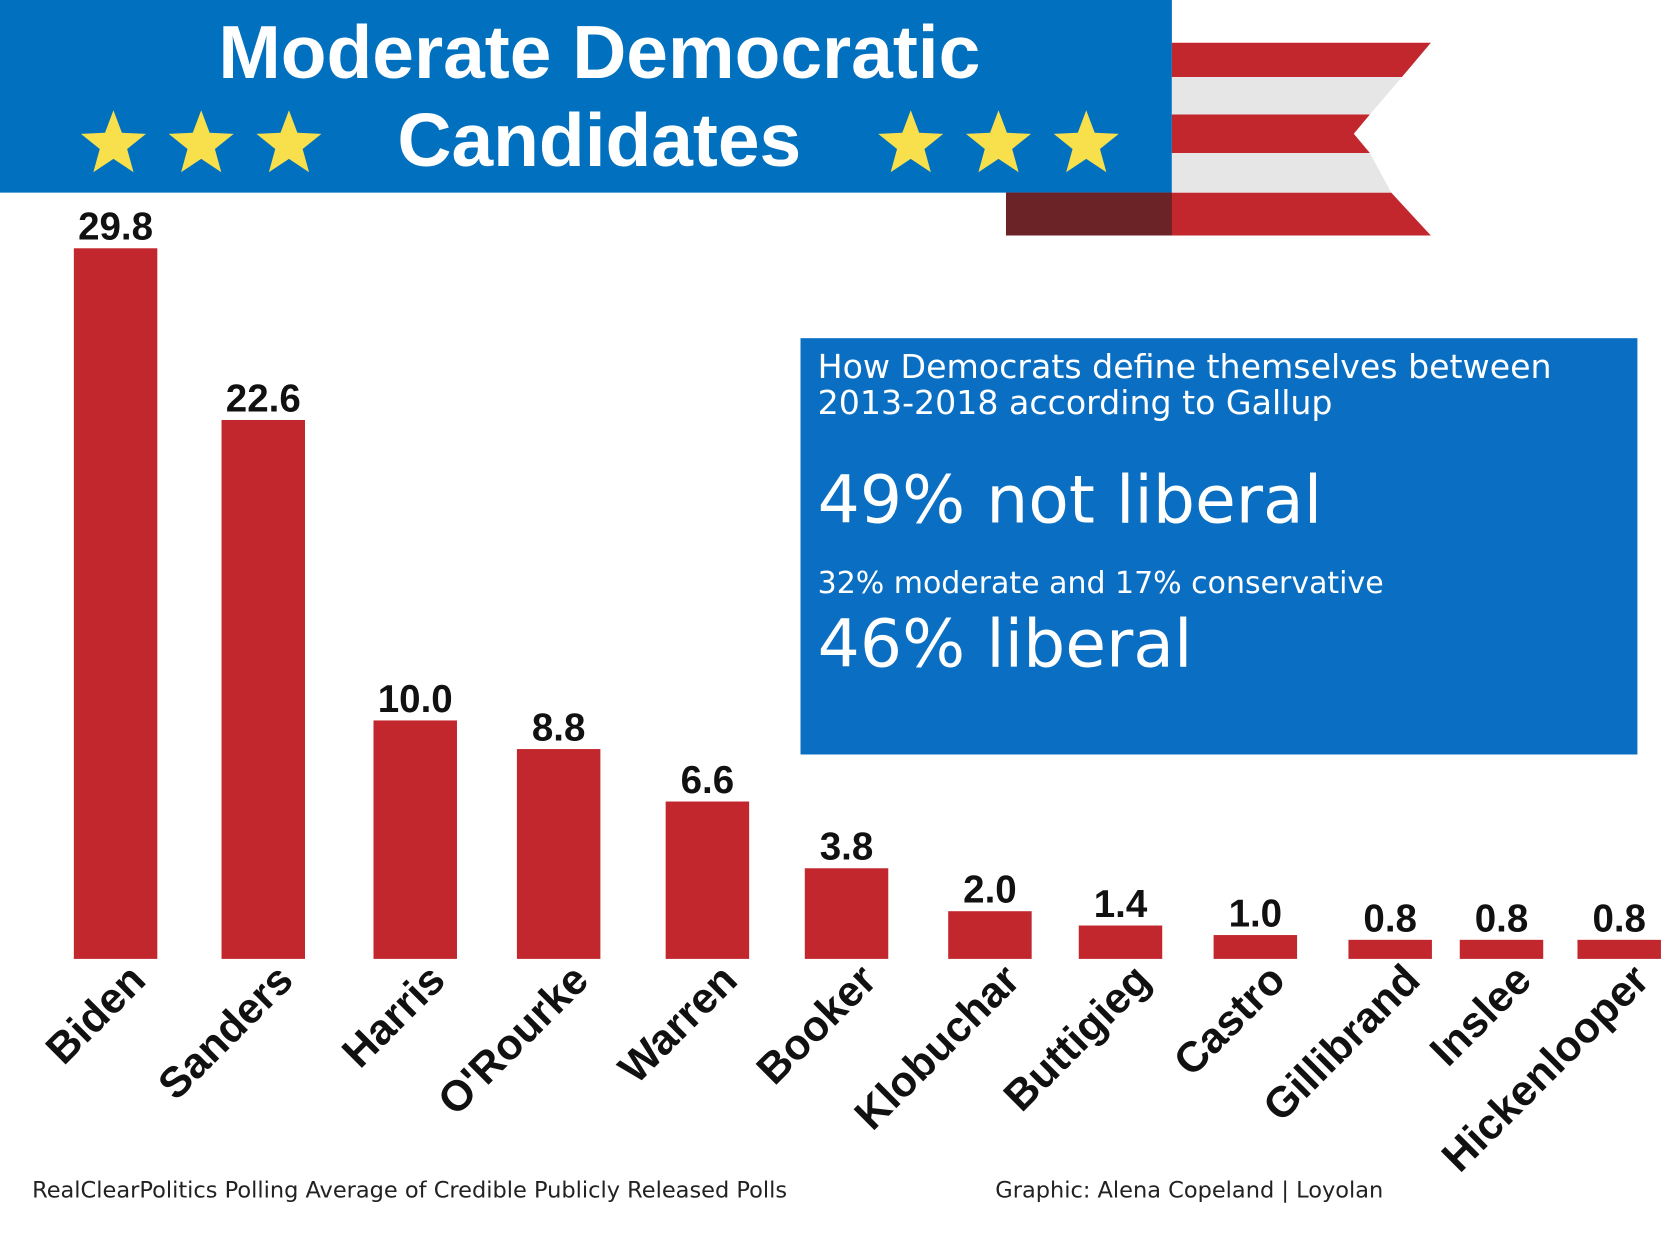  Describe the element at coordinates (559, 727) in the screenshot. I see `value-label: 8.8` at that location.